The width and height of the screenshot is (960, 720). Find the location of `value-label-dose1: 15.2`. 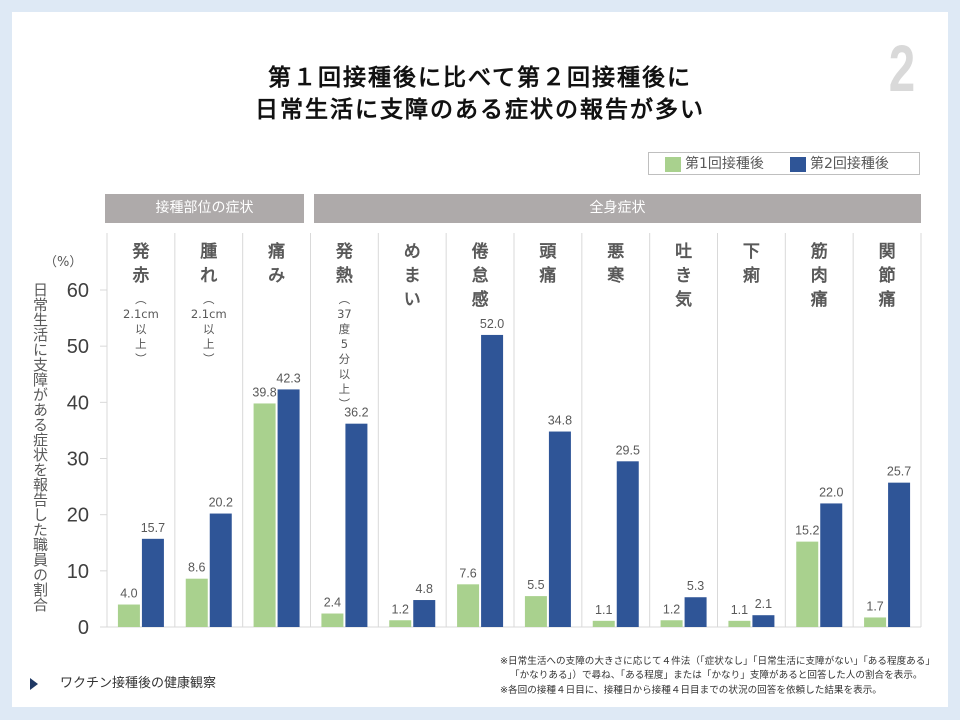

value-label-dose1: 15.2 is located at coordinates (807, 531).